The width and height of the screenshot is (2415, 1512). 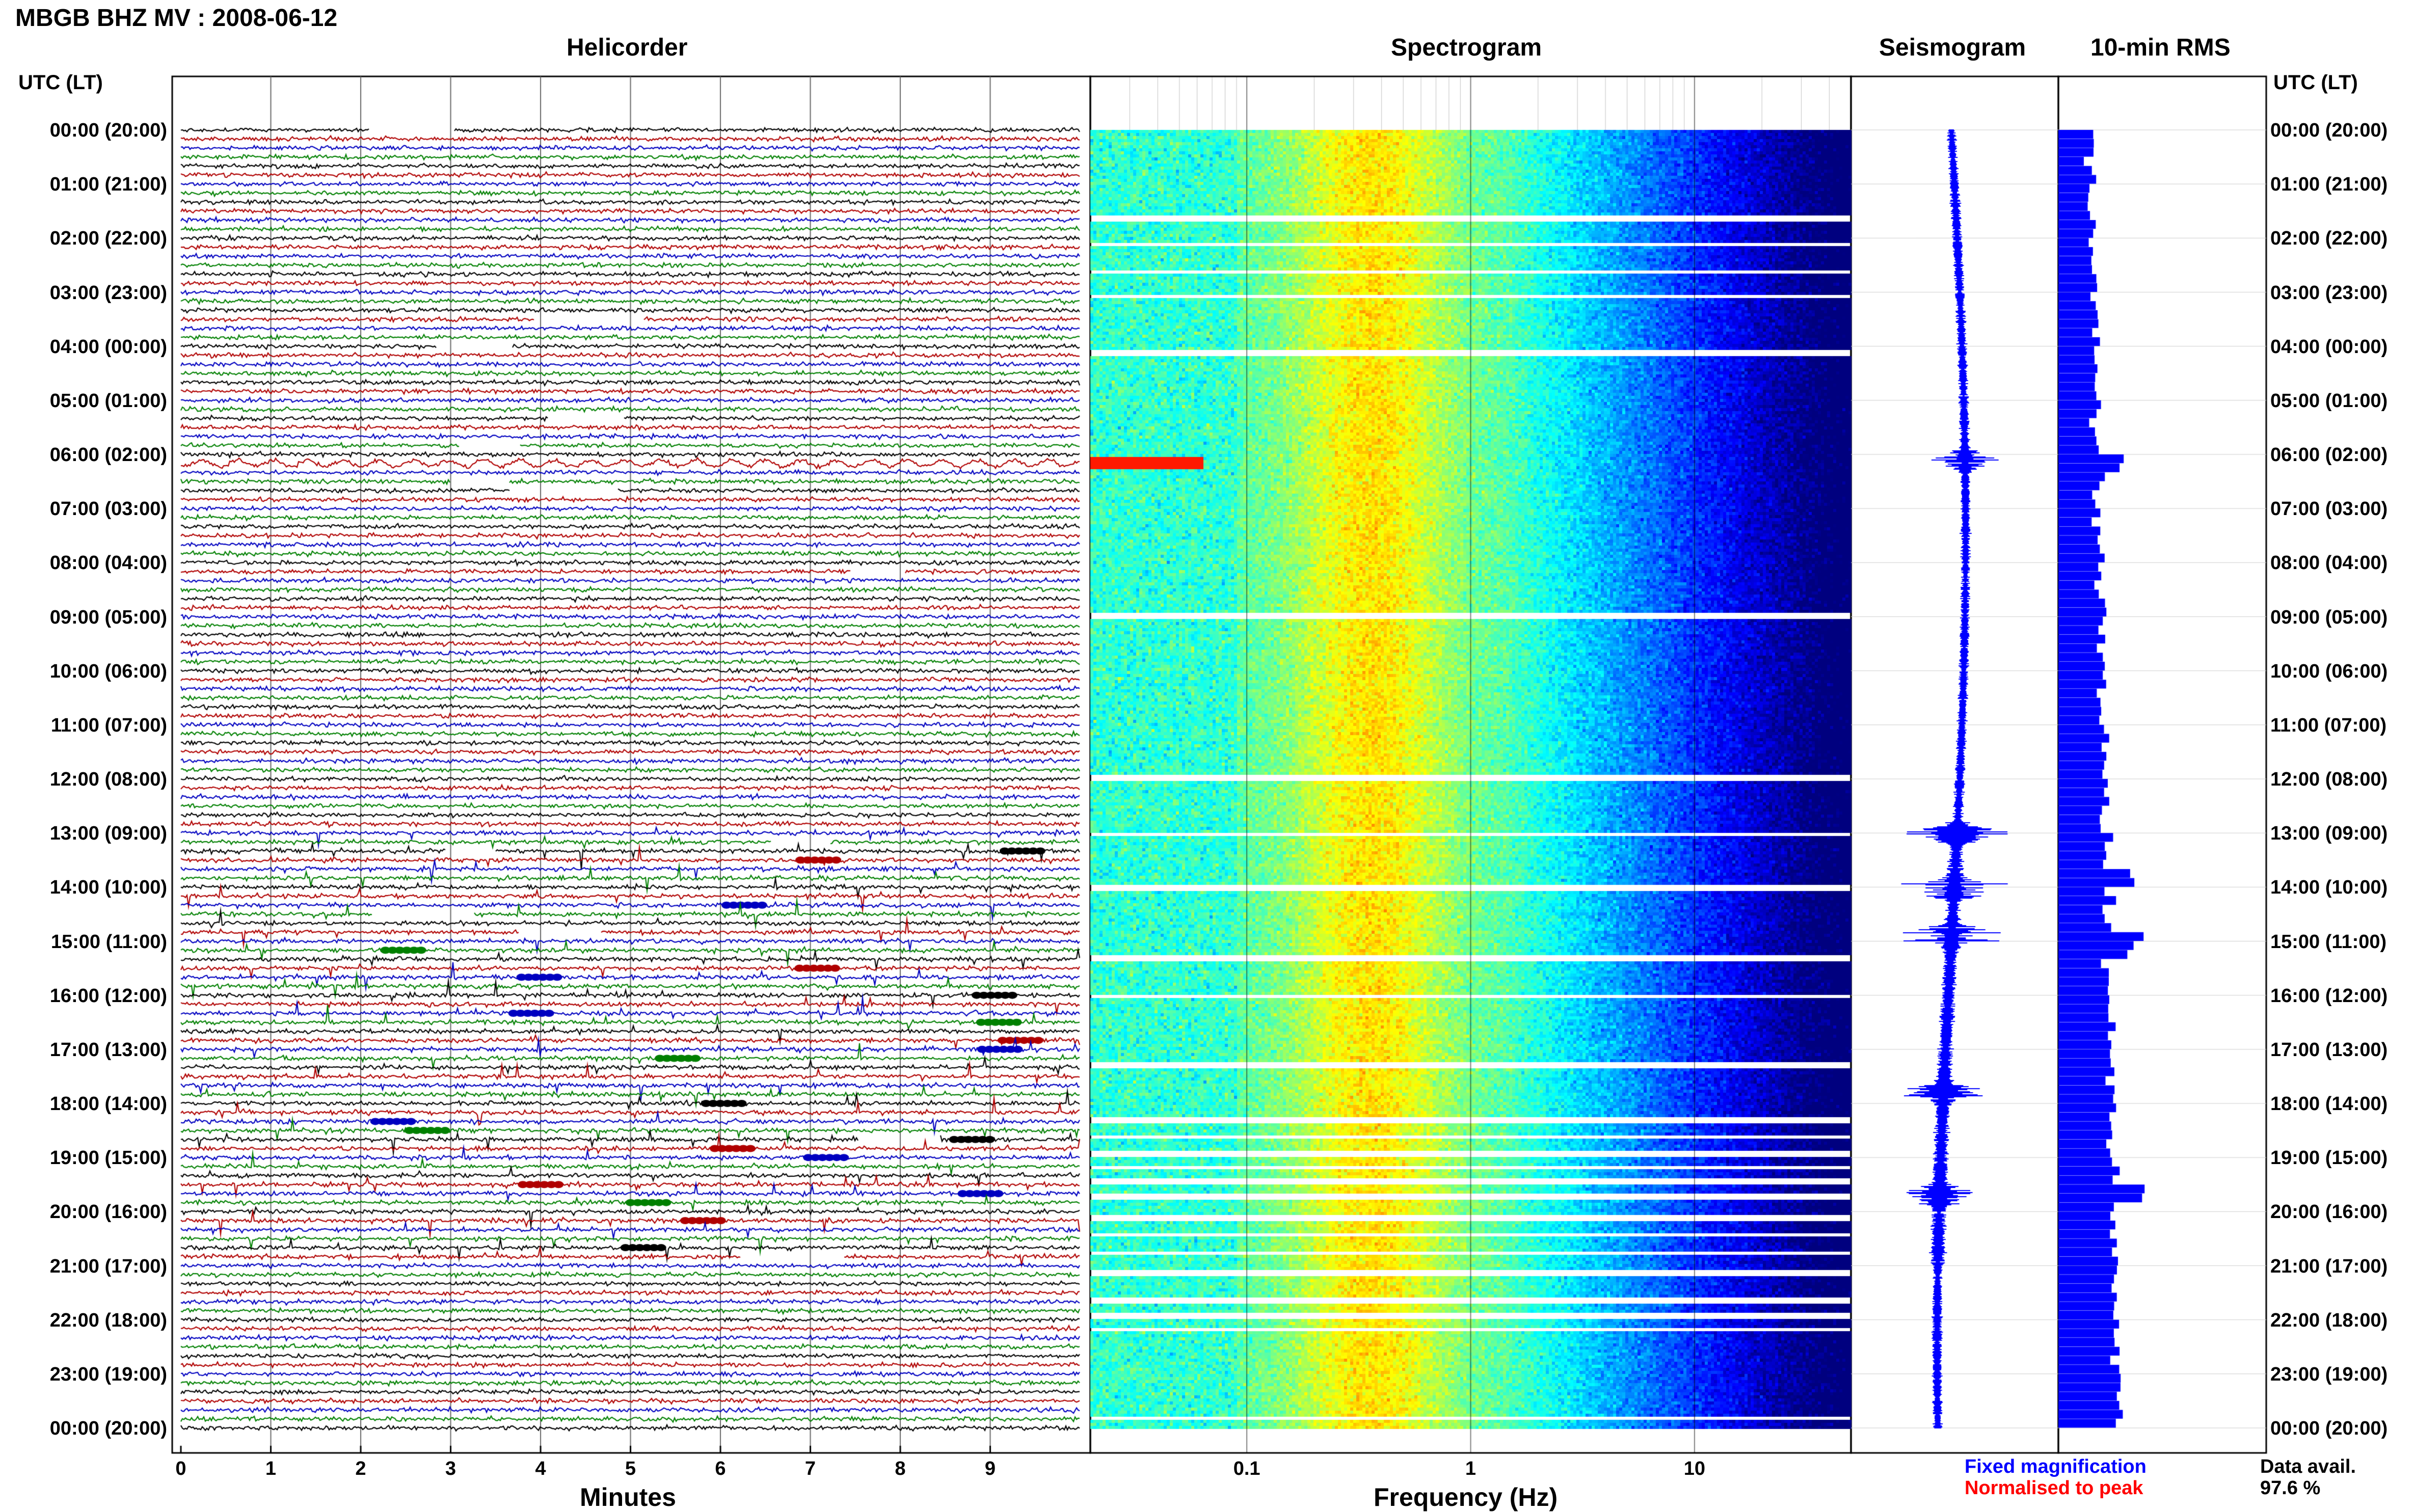 What do you see at coordinates (108, 185) in the screenshot?
I see `hour-tick-left: 01:00 (21:00)` at bounding box center [108, 185].